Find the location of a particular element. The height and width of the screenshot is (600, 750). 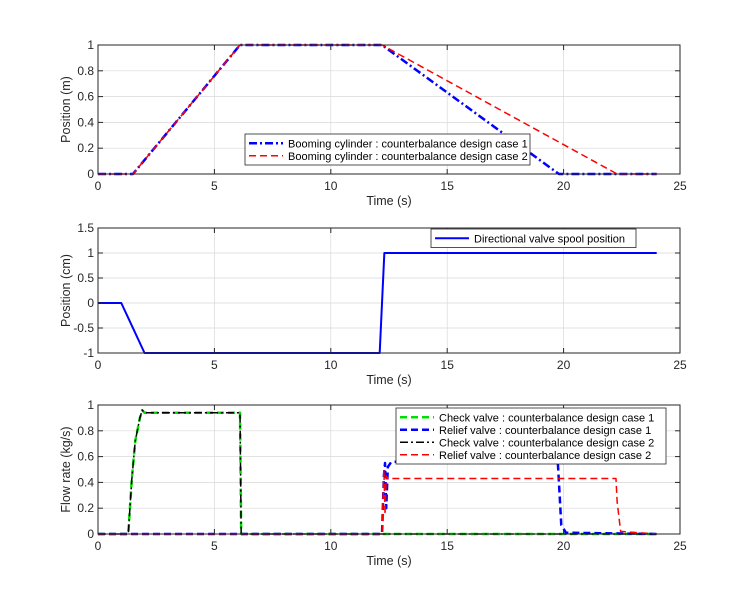

y-axis-label: Position (m) is located at coordinates (66, 109).